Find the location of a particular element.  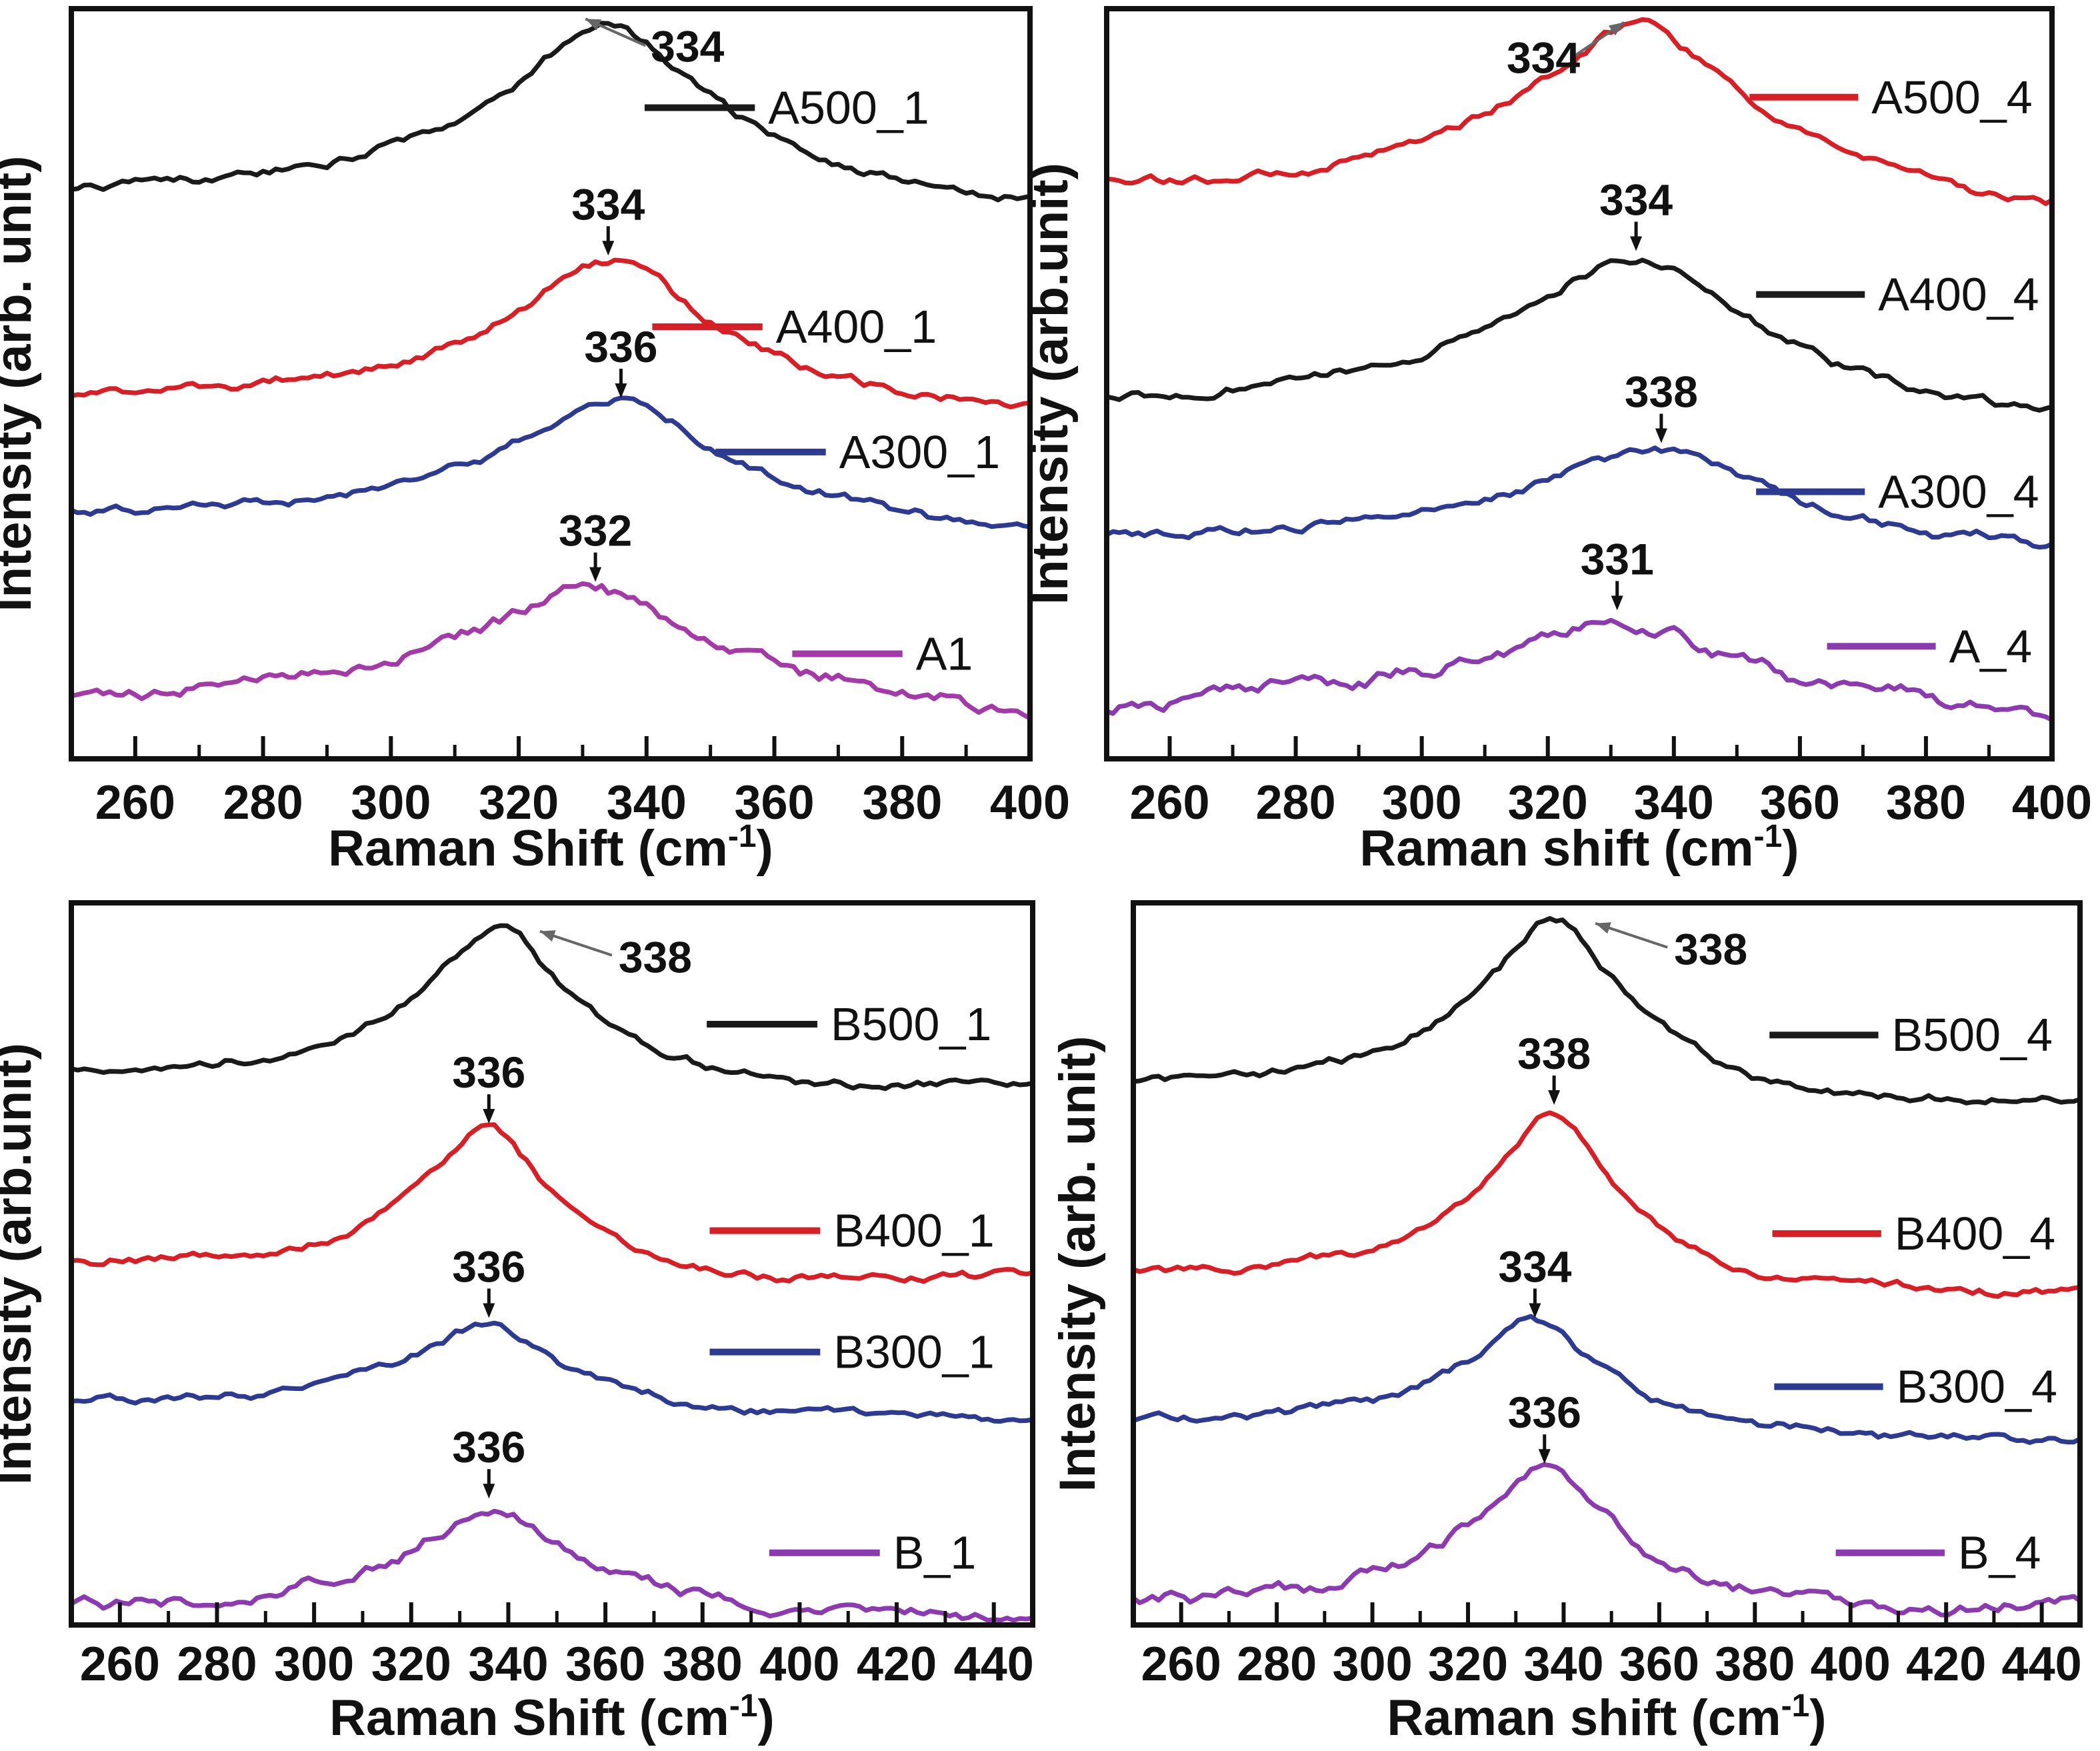

peak-annotation-A500_1: 334 is located at coordinates (687, 46).